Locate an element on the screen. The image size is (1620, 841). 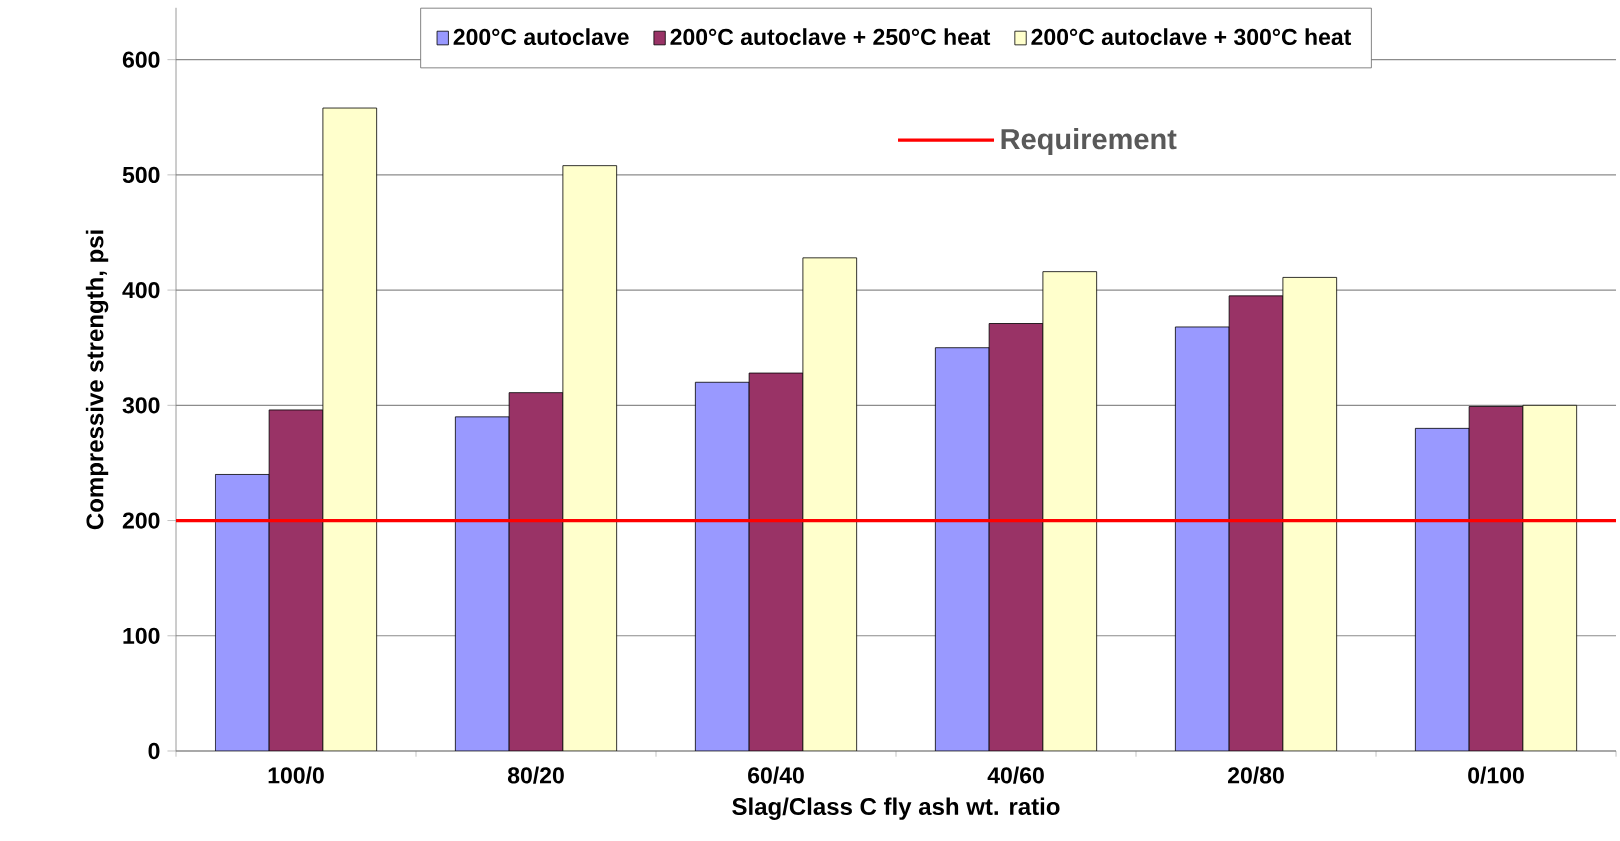
y-axis-title: Compressive strength, psi is located at coordinates (97, 380).